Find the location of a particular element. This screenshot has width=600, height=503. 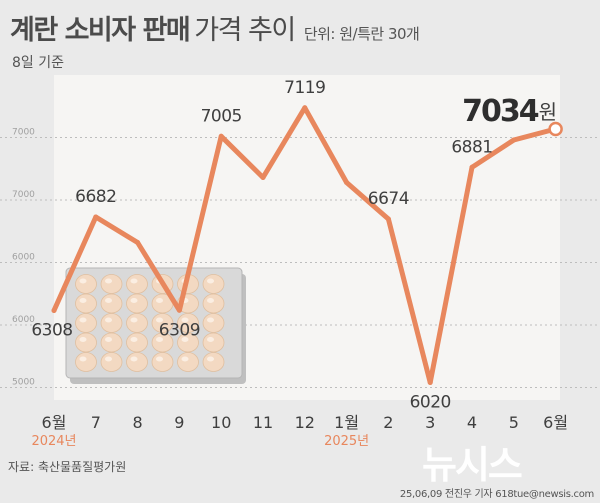

x-tick-label: 10 is located at coordinates (221, 422).